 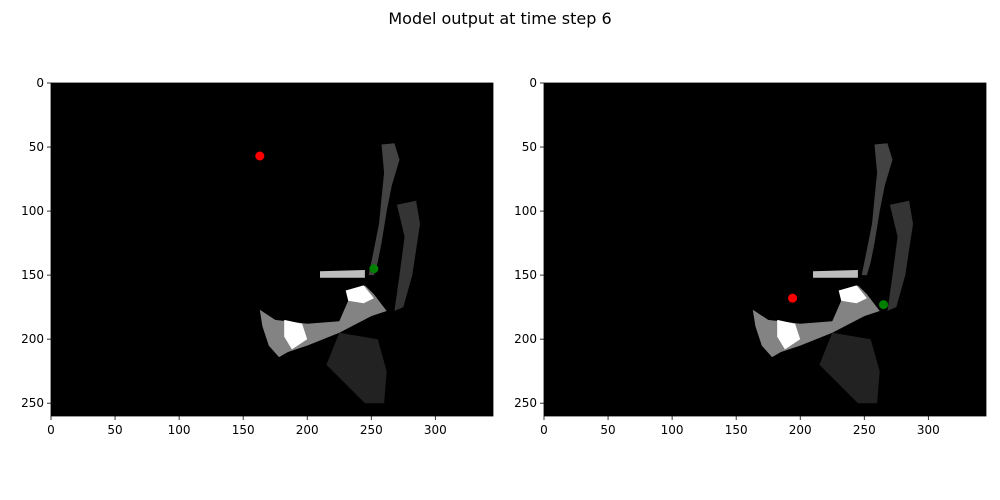 I want to click on figure-title: Model output at time step 6, so click(x=499, y=18).